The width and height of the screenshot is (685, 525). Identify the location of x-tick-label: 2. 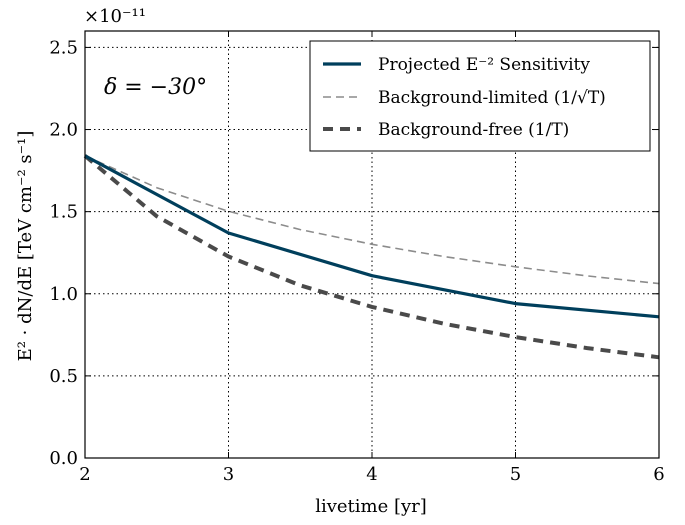
(84, 474).